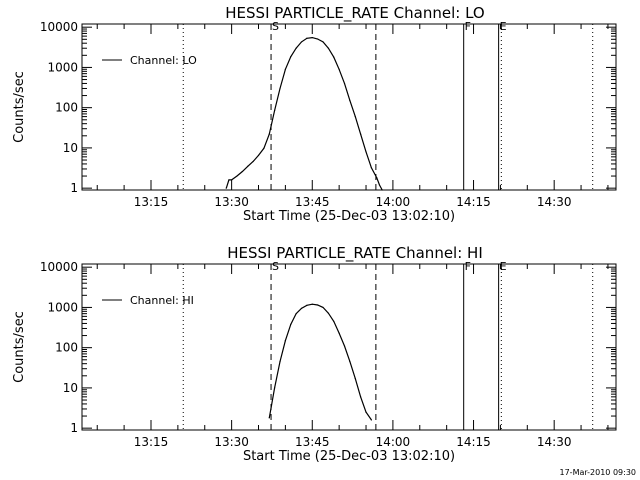 The width and height of the screenshot is (640, 480). I want to click on panel2-xlabel: Start Time (25-Dec-03 13:02:10), so click(349, 456).